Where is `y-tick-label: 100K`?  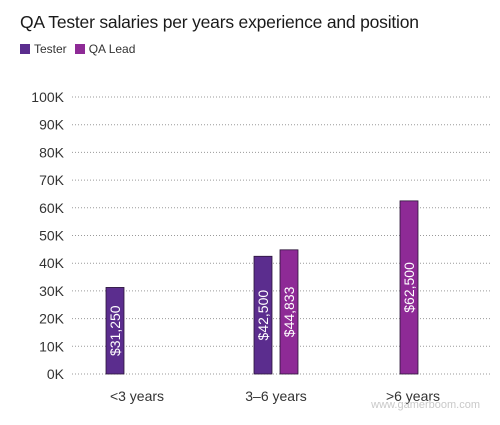
y-tick-label: 100K is located at coordinates (47, 97).